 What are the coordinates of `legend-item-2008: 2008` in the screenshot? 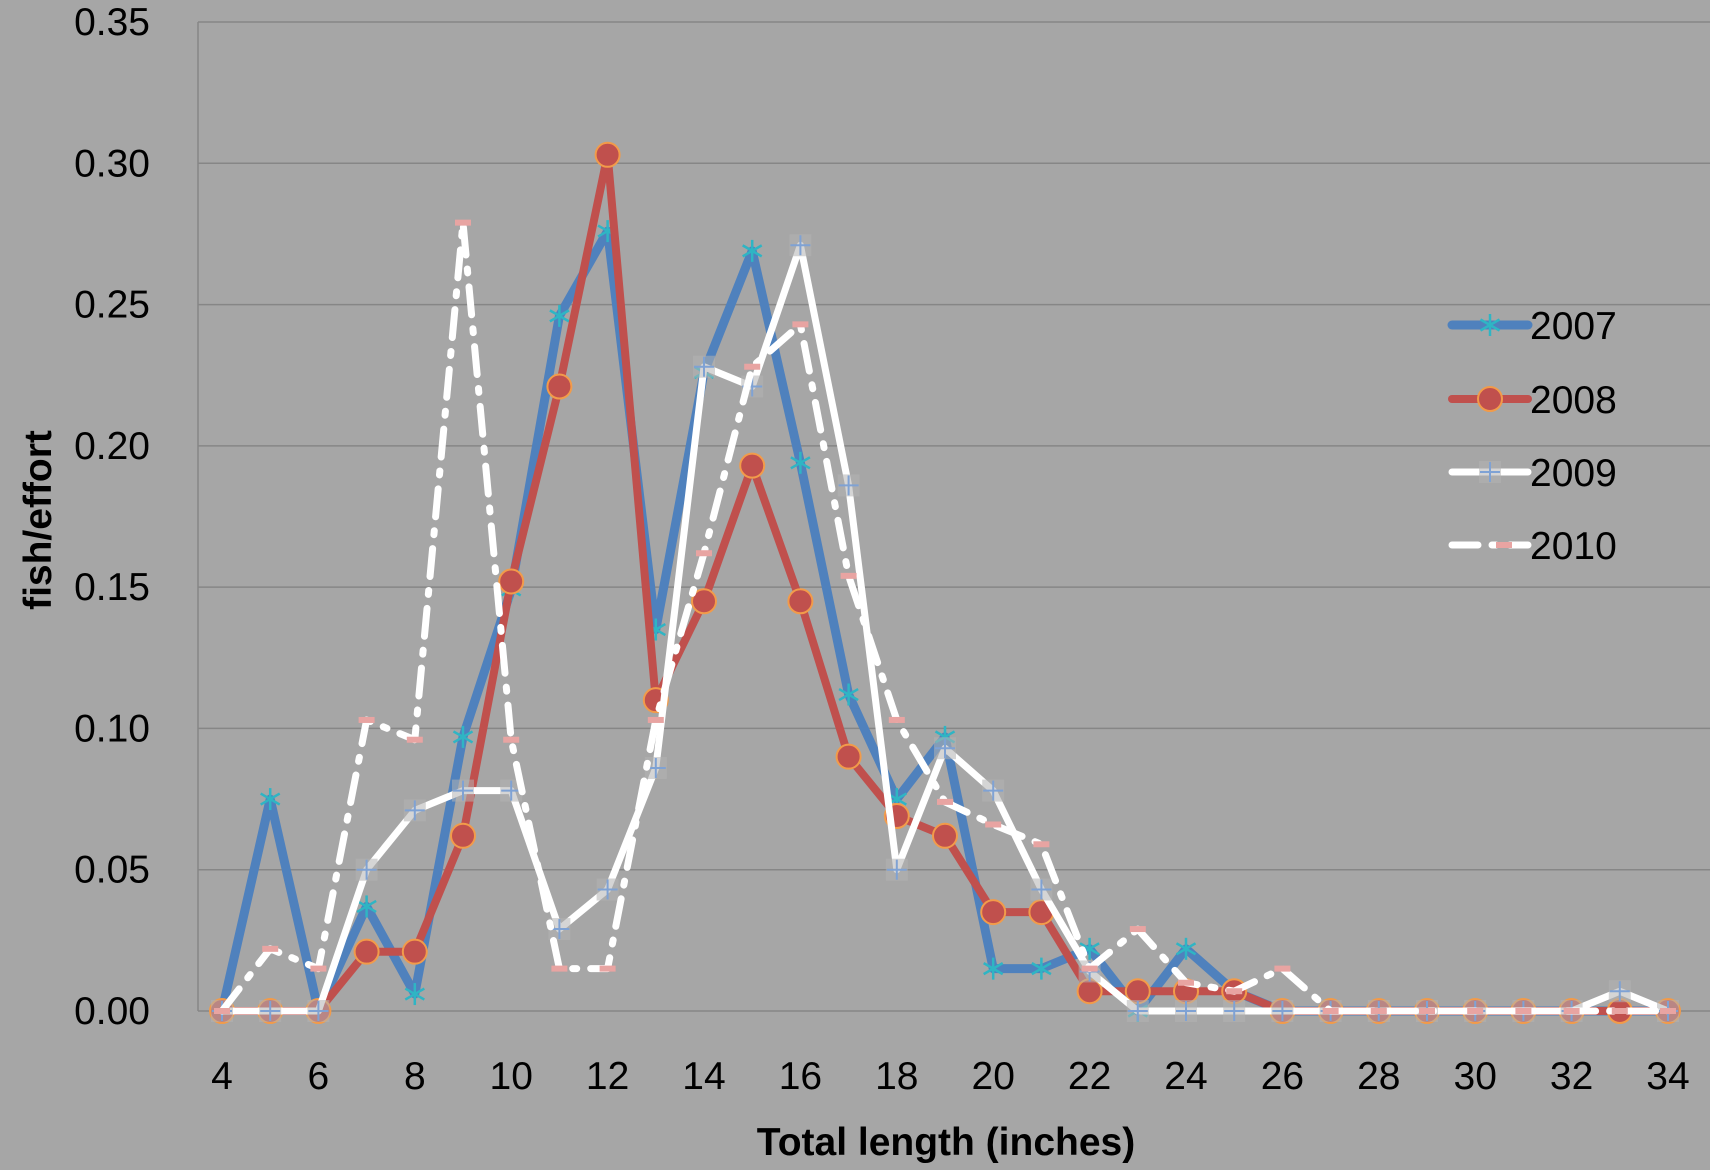 It's located at (1532, 400).